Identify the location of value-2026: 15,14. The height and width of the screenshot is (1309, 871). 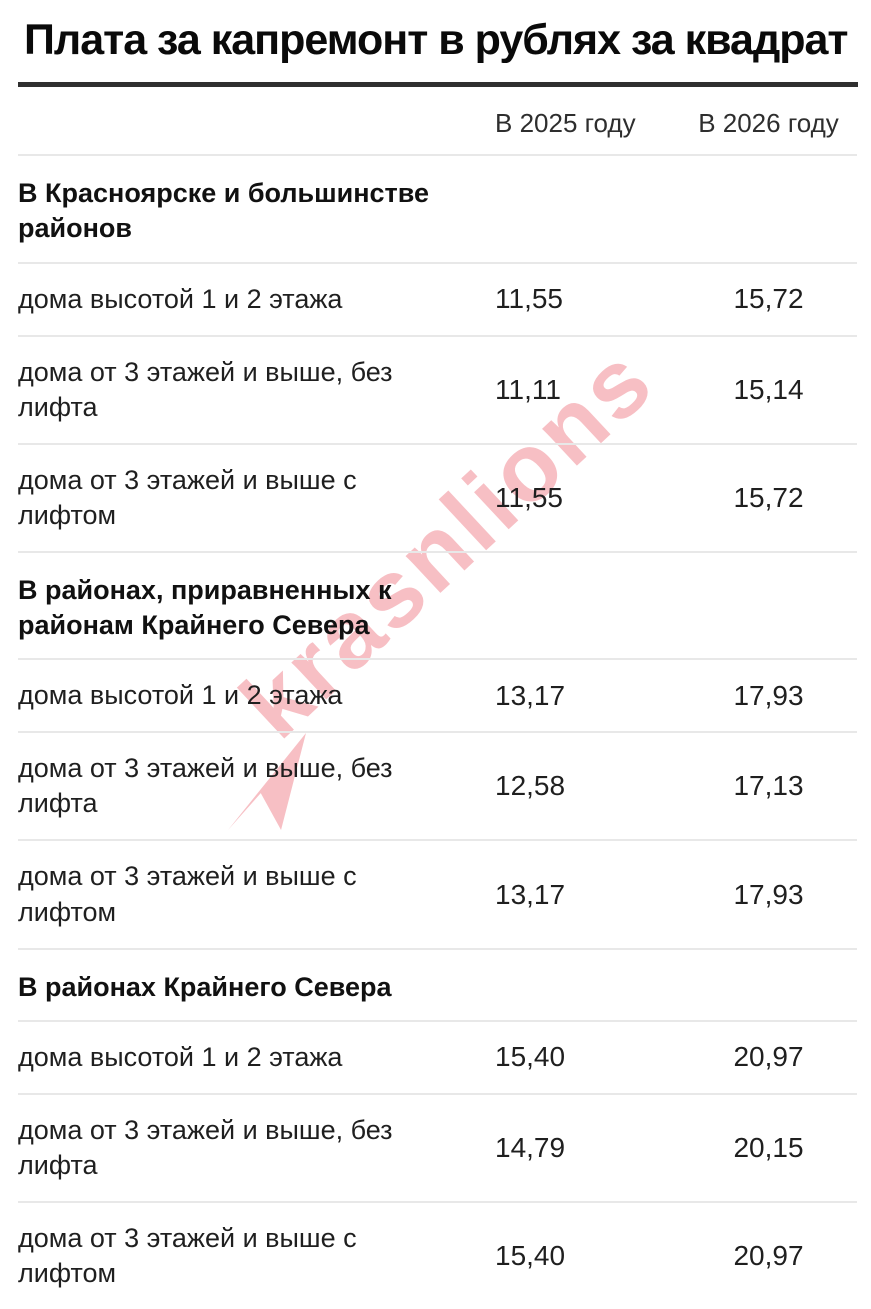
(768, 389).